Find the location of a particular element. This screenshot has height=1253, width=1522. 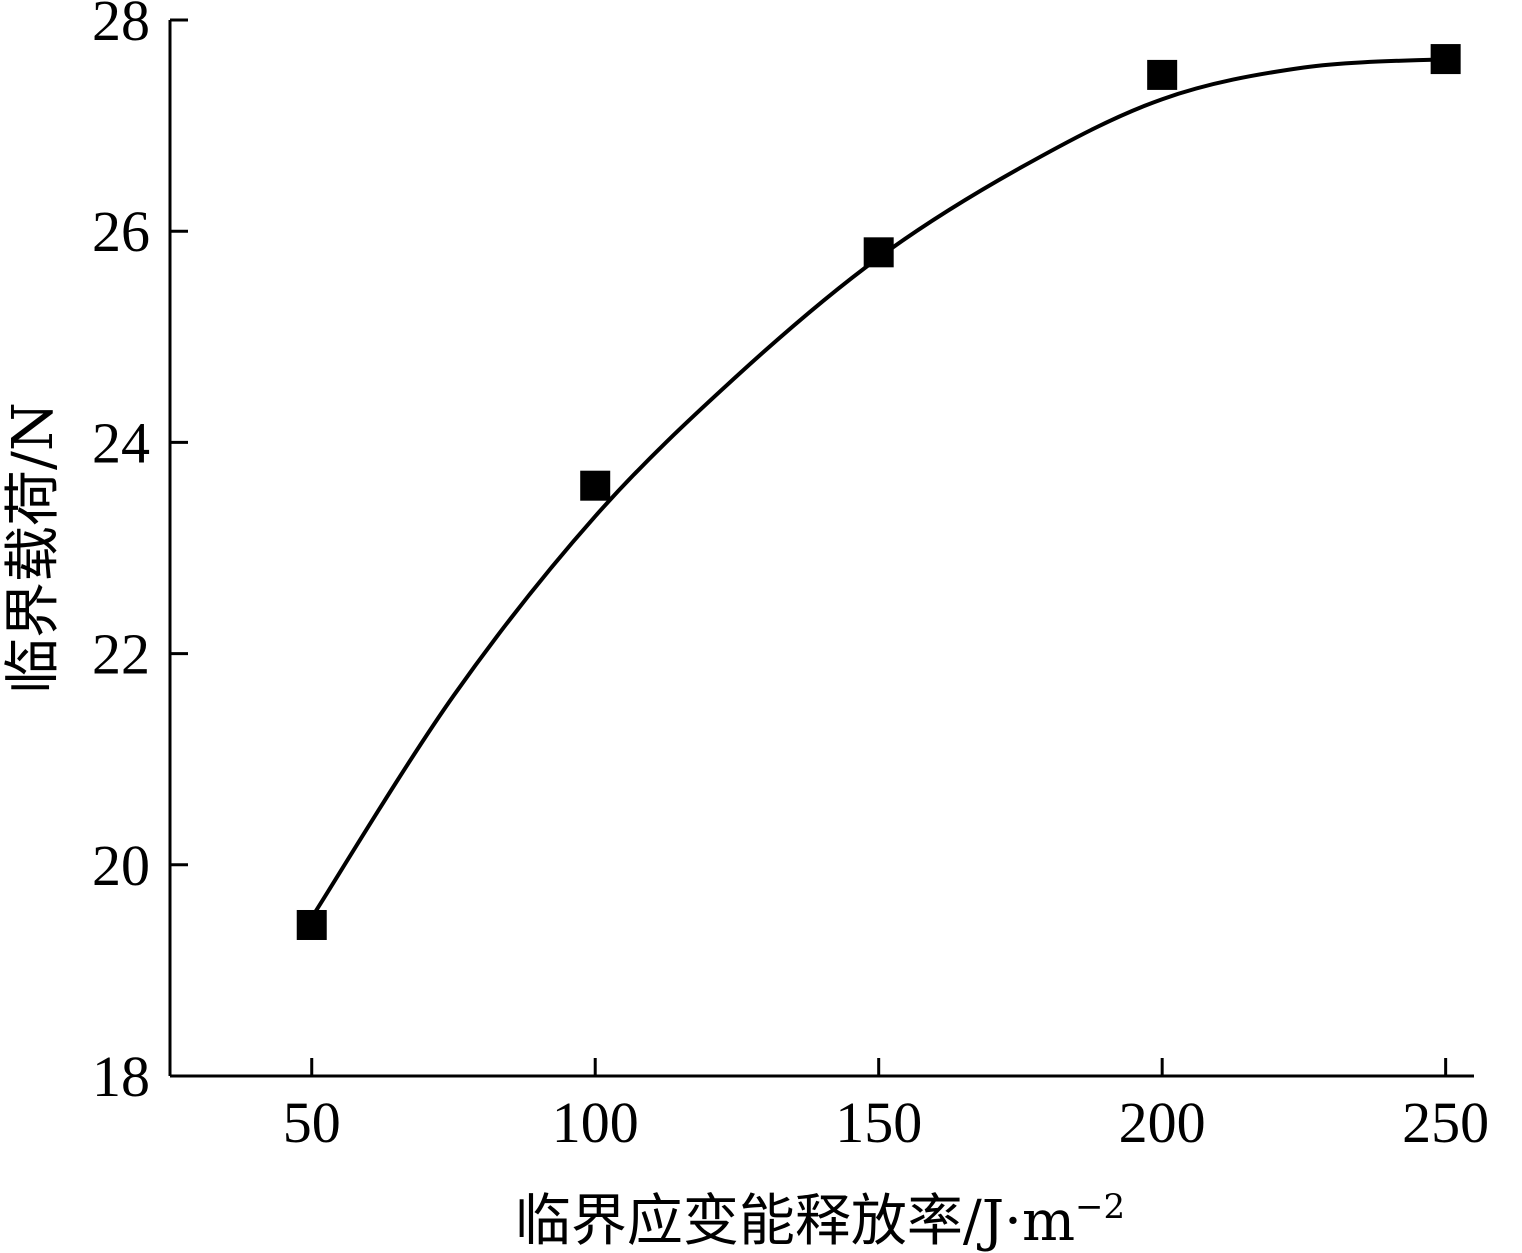

x-axis-ticks: 50 100 150 200 250 is located at coordinates (886, 1106).